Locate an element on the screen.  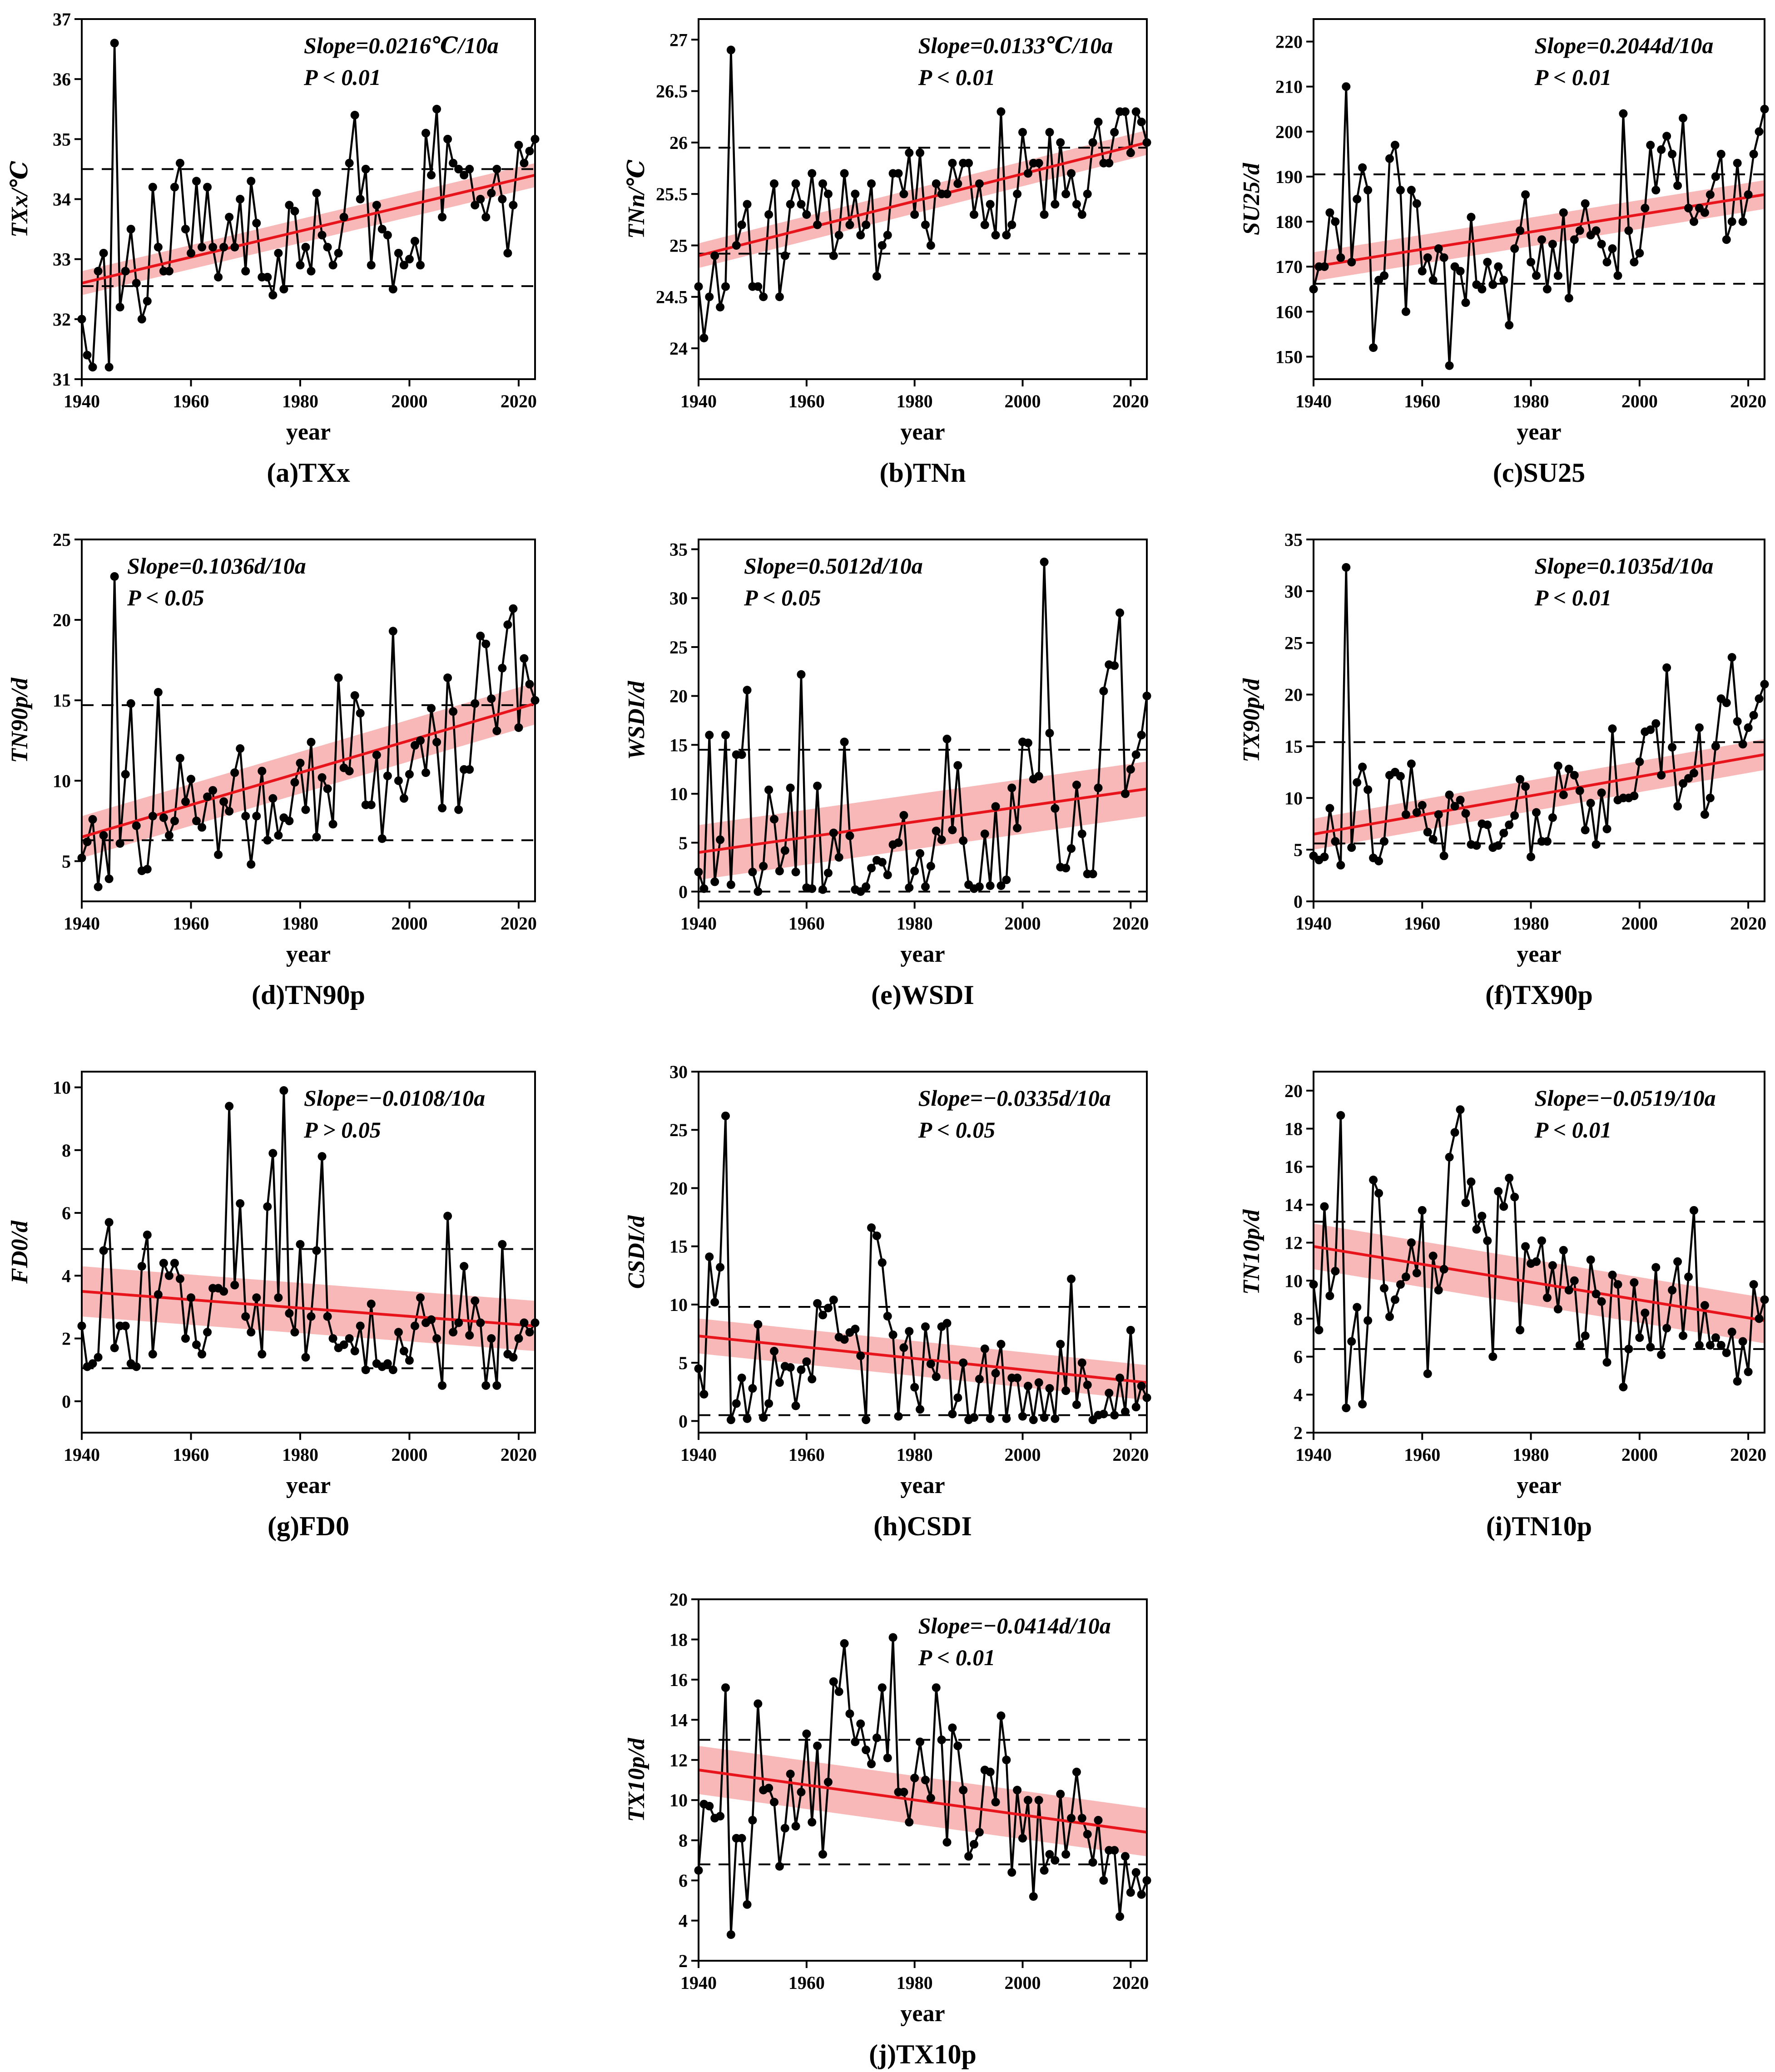
y-tick-label: 32 is located at coordinates (62, 319).